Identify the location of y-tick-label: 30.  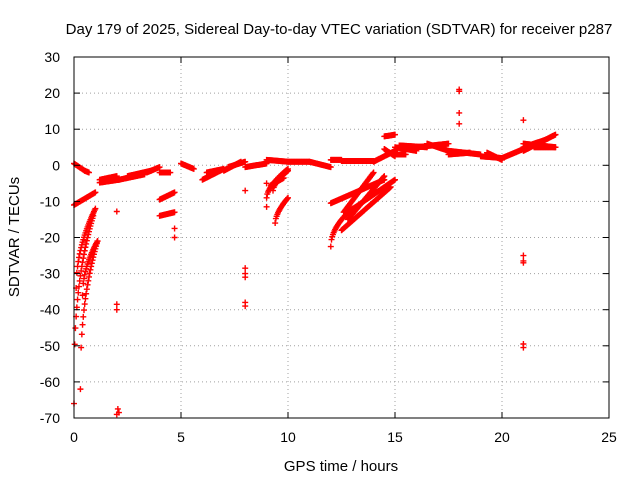
(52, 57).